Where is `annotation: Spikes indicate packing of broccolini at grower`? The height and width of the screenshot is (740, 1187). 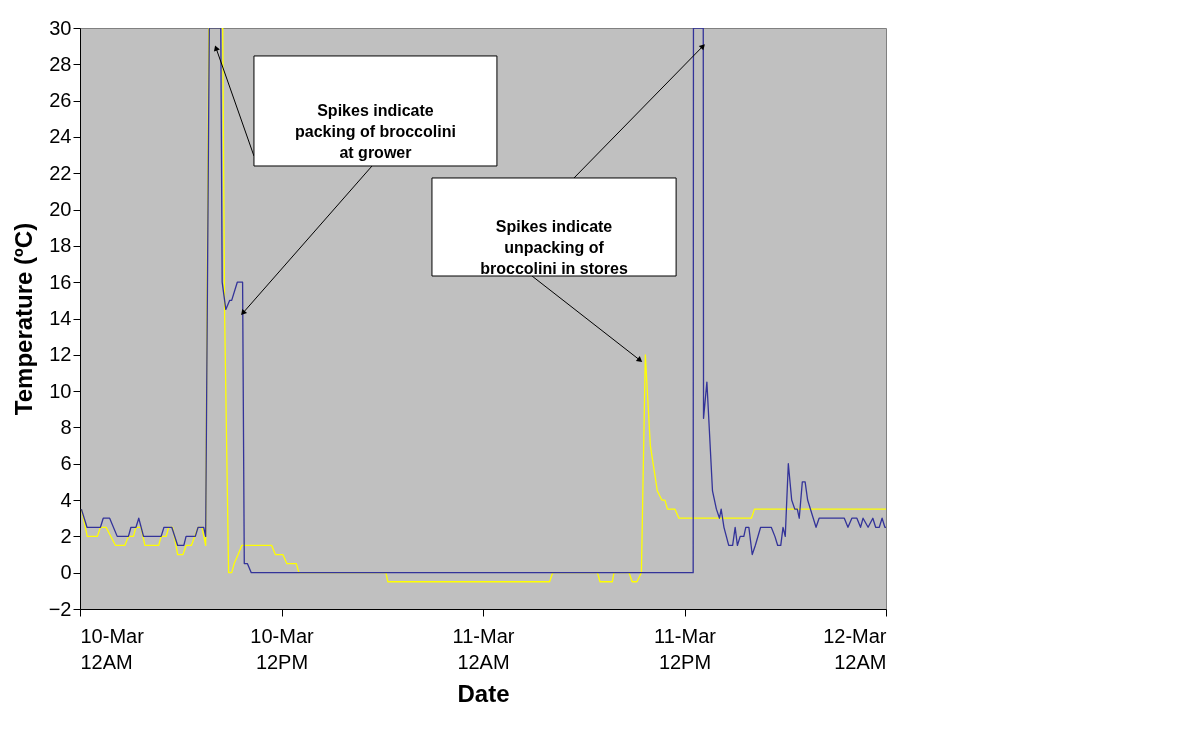
annotation: Spikes indicate packing of broccolini at grower is located at coordinates (375, 131).